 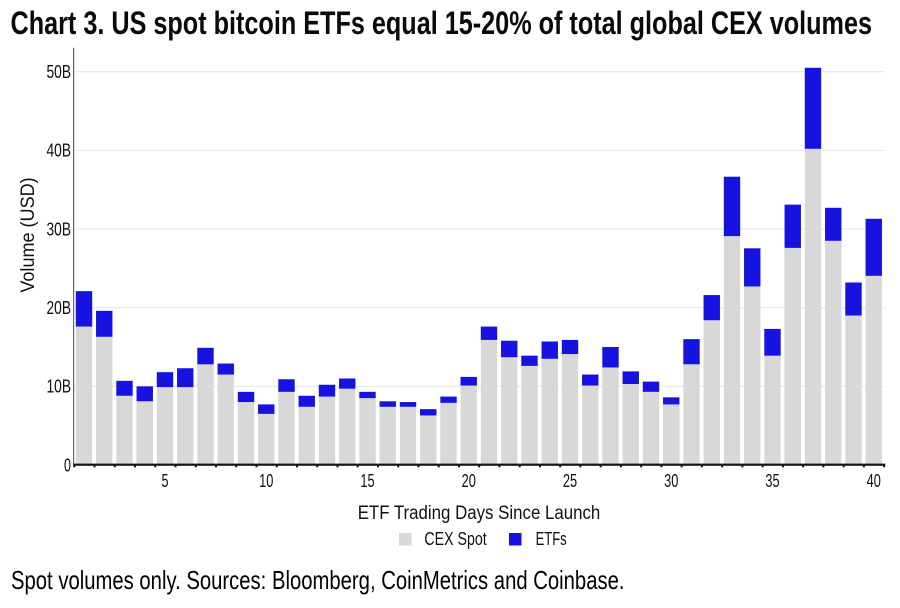 I want to click on svg-text: 35, so click(x=772, y=481).